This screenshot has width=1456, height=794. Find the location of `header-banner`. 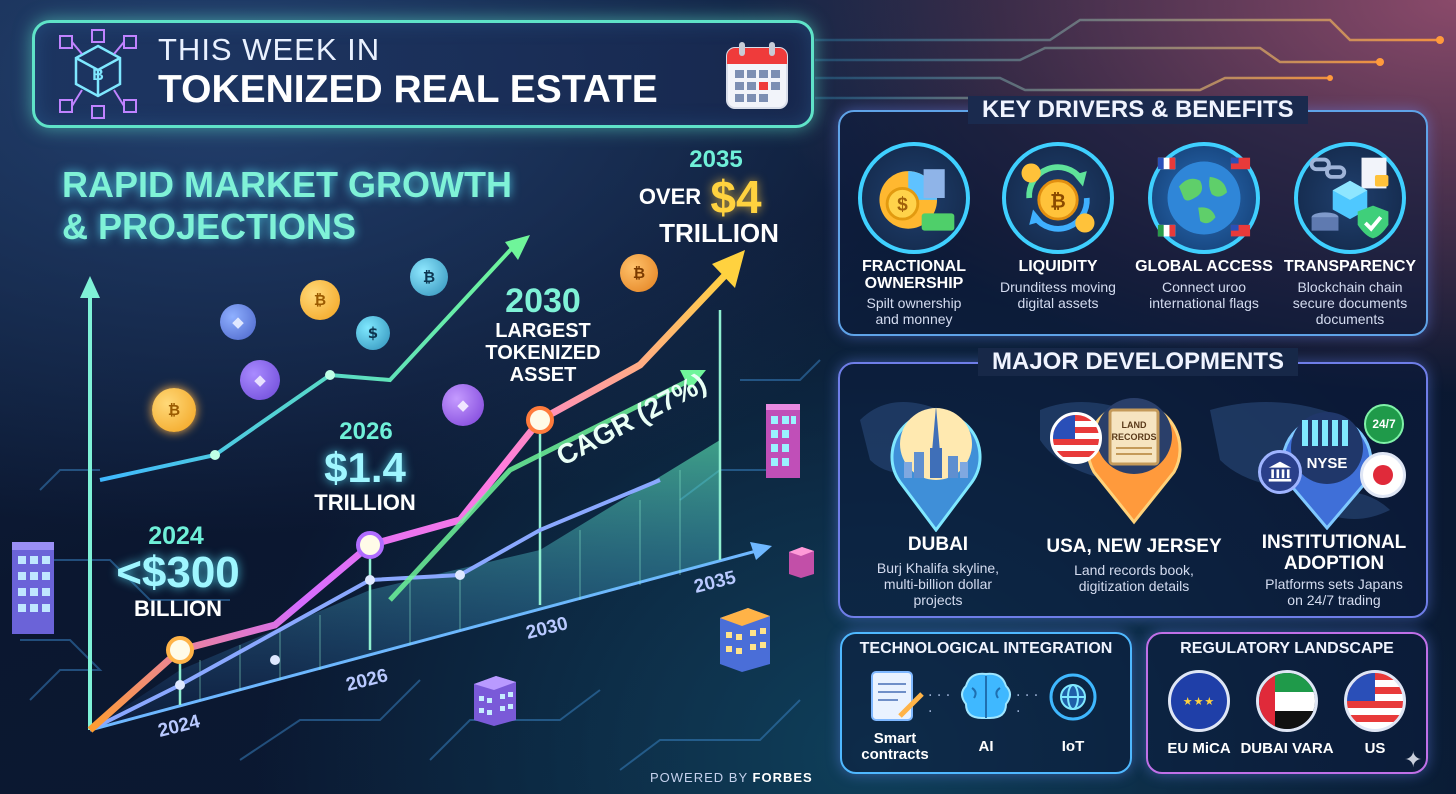

header-banner is located at coordinates (423, 74).